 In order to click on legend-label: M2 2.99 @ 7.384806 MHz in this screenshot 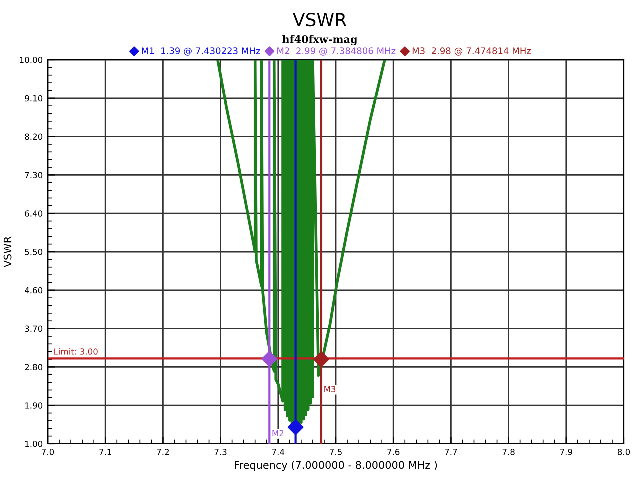, I will do `click(337, 52)`.